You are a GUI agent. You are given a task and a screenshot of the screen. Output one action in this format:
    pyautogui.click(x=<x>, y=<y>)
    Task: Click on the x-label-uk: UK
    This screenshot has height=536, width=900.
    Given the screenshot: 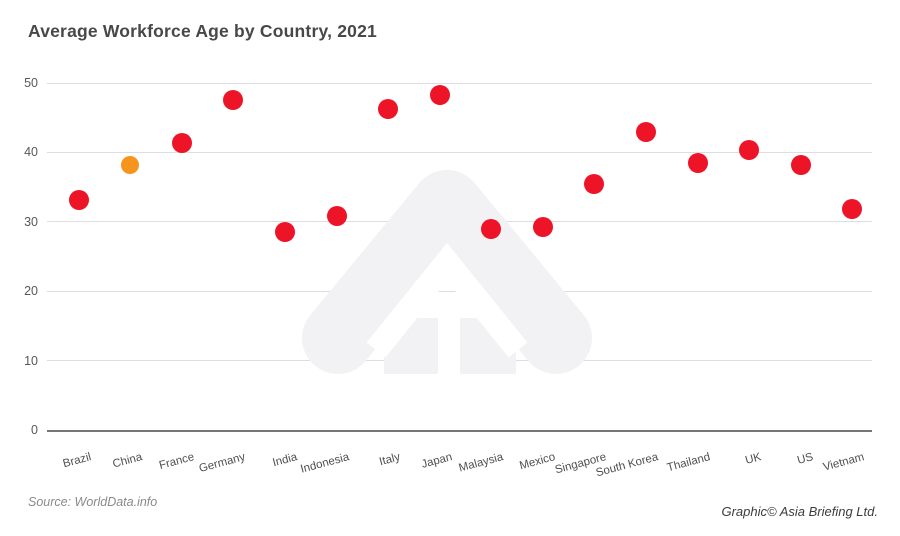 What is the action you would take?
    pyautogui.click(x=753, y=459)
    